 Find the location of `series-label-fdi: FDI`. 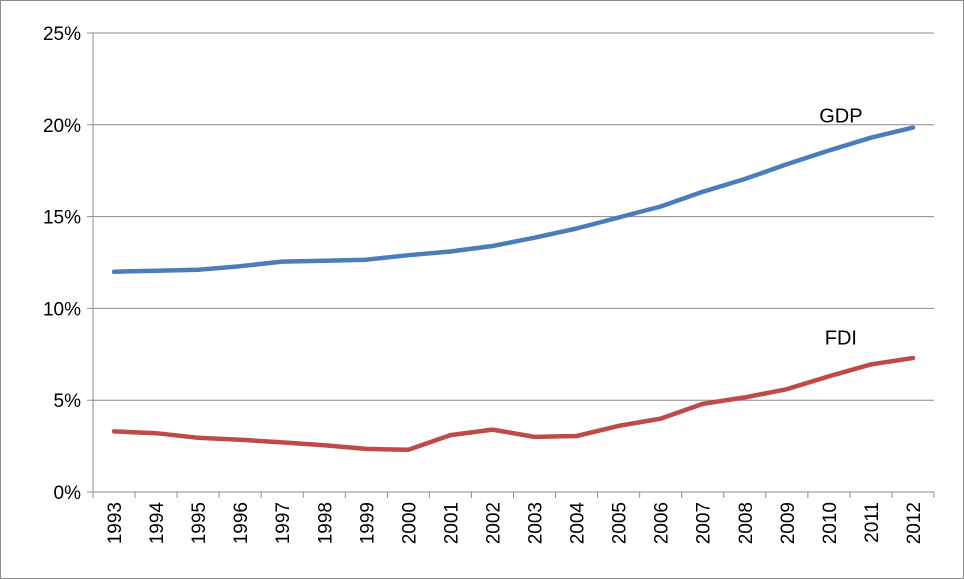

series-label-fdi: FDI is located at coordinates (841, 338).